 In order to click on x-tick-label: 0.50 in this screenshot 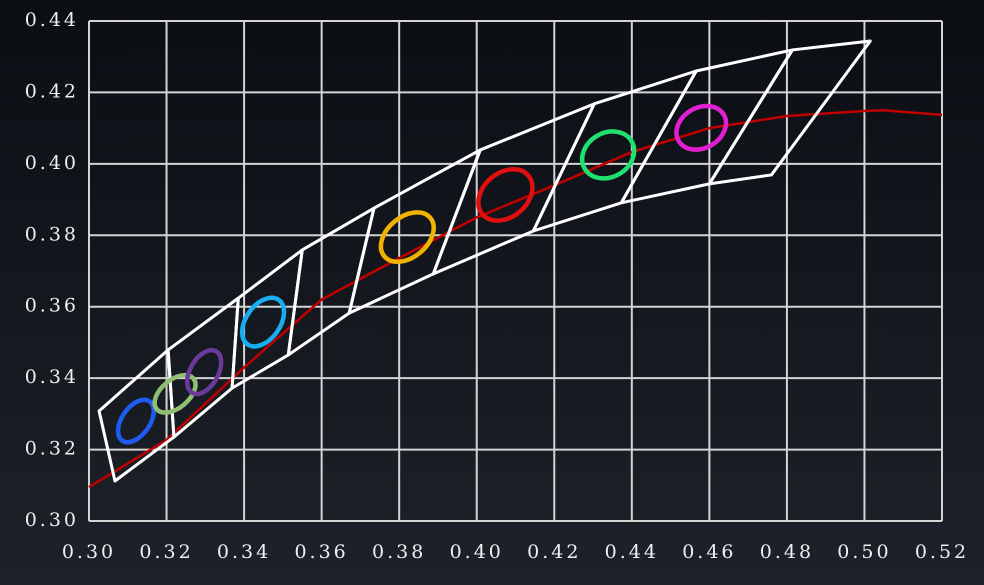, I will do `click(864, 552)`.